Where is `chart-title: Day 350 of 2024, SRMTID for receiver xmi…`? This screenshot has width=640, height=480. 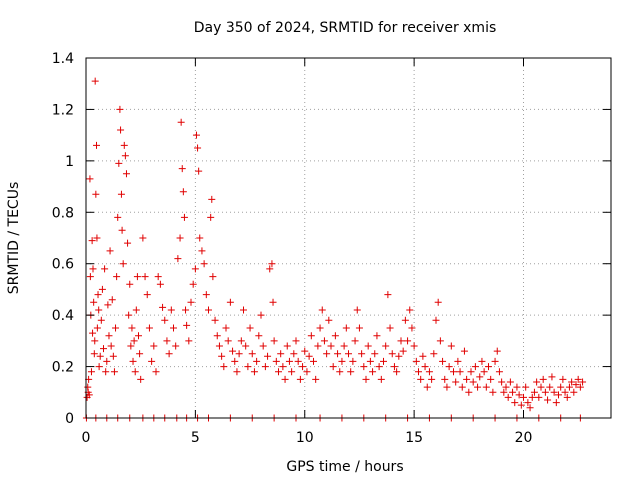 chart-title: Day 350 of 2024, SRMTID for receiver xmi… is located at coordinates (345, 28).